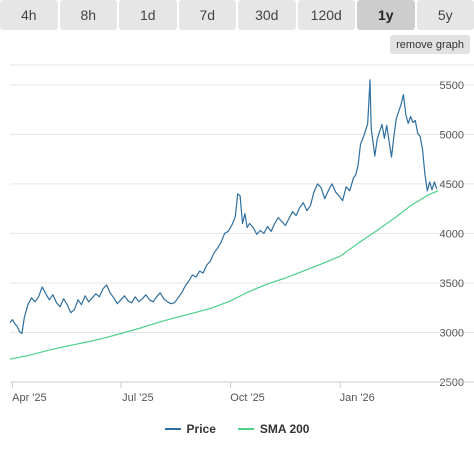 This screenshot has height=455, width=474. I want to click on x-tick-label-1: Jul '25, so click(137, 398).